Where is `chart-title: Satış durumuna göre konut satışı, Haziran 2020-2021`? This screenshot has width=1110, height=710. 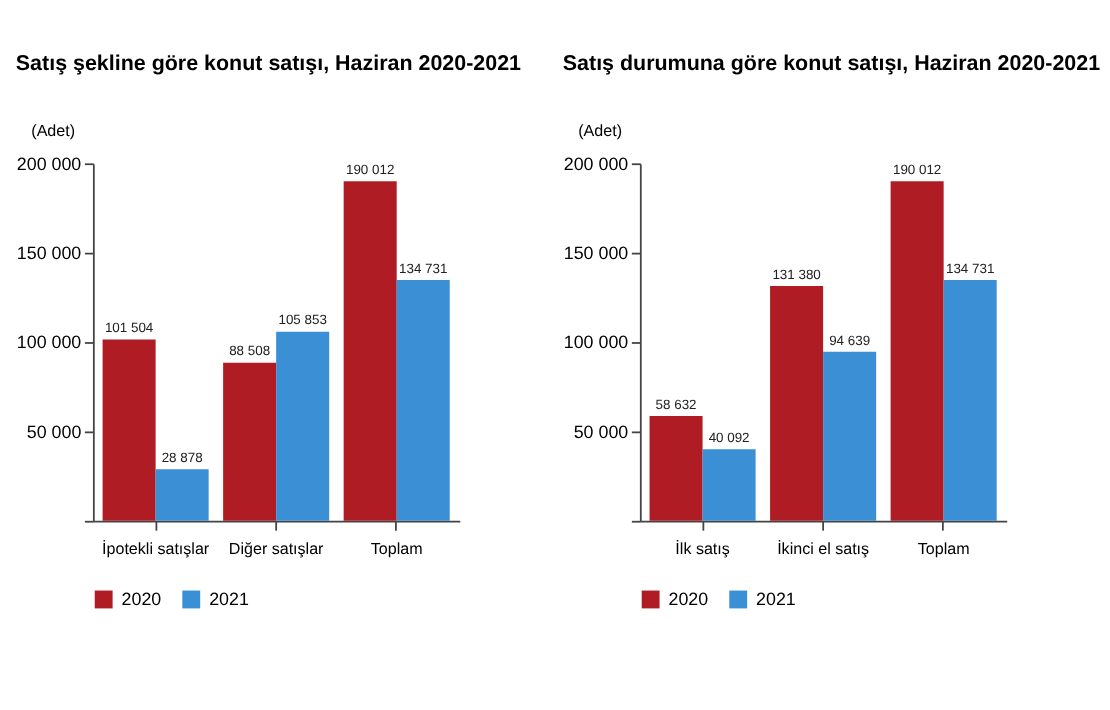 chart-title: Satış durumuna göre konut satışı, Haziran 2020-2021 is located at coordinates (831, 64).